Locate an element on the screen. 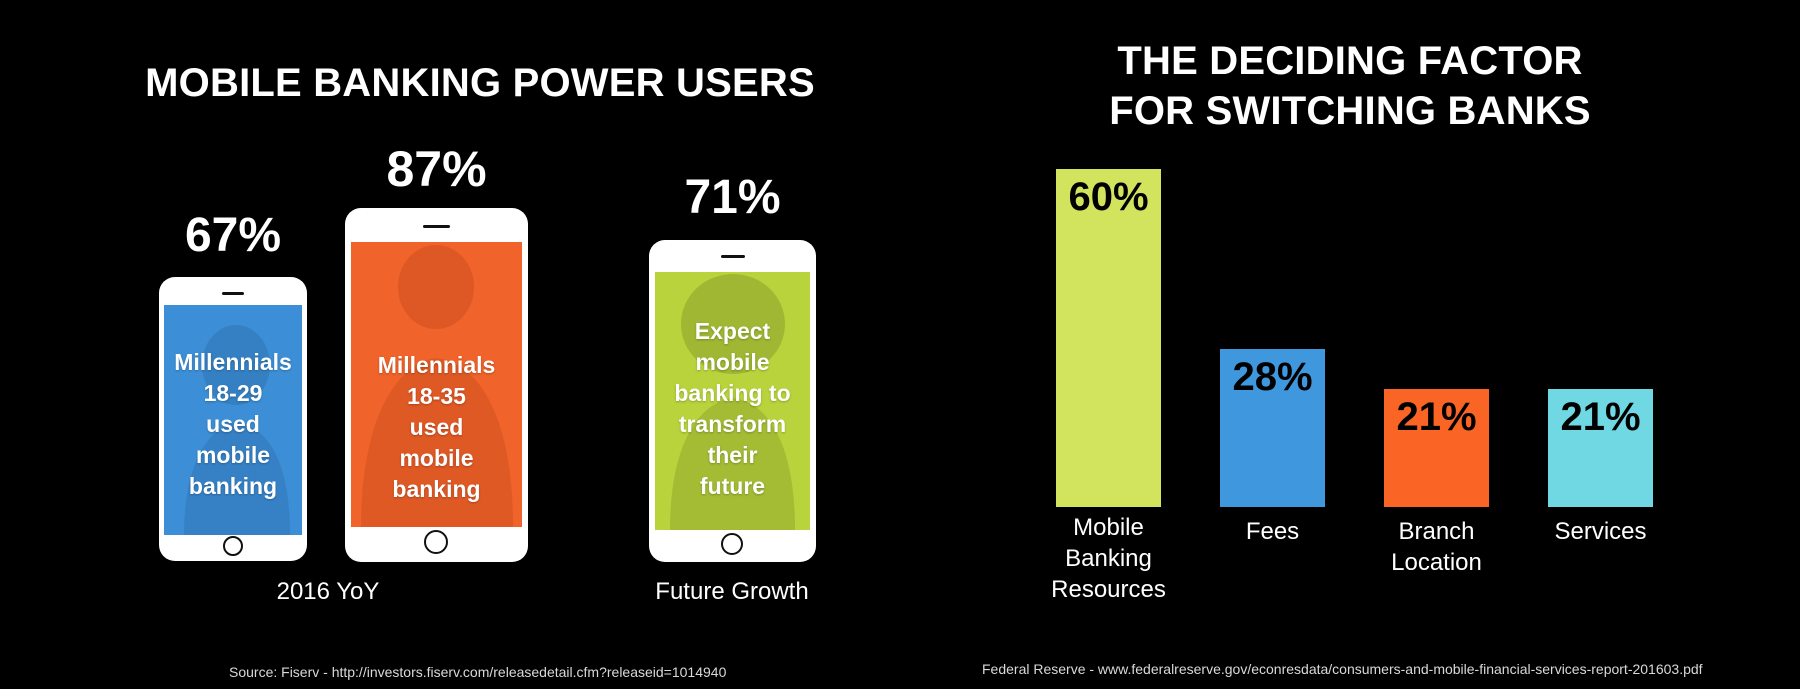 The height and width of the screenshot is (689, 1800). phone-screen: Millennials 18-29 used mobile banking is located at coordinates (233, 420).